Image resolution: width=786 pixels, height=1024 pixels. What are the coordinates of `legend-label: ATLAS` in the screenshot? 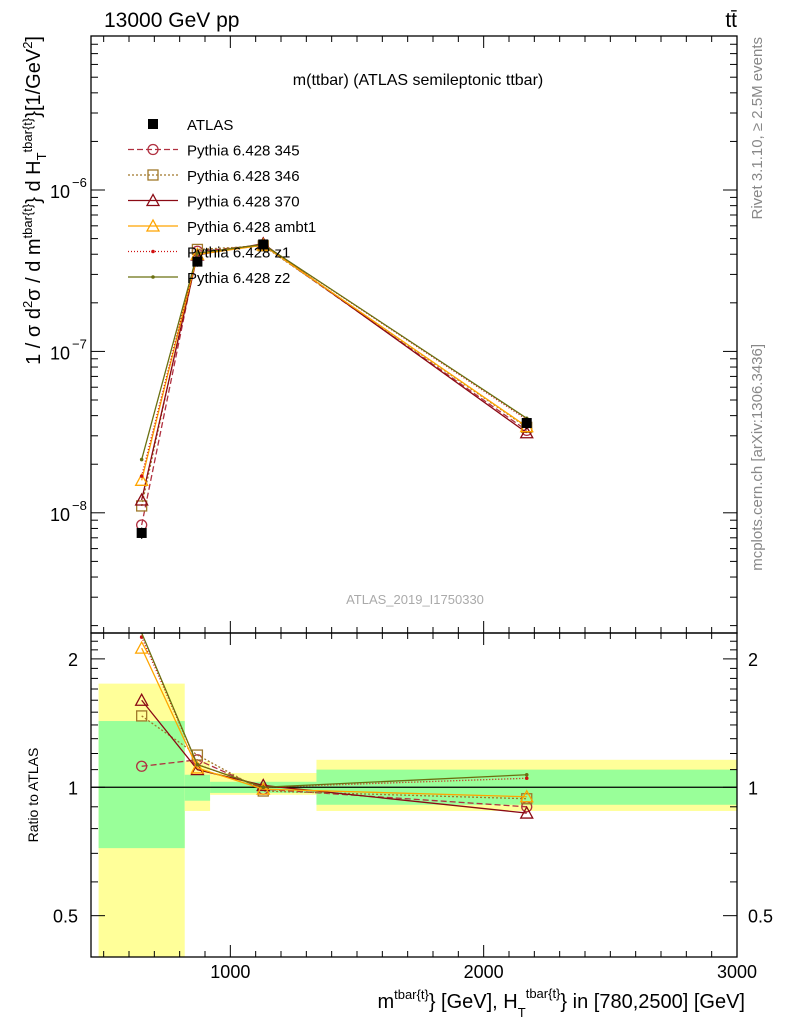 It's located at (210, 125).